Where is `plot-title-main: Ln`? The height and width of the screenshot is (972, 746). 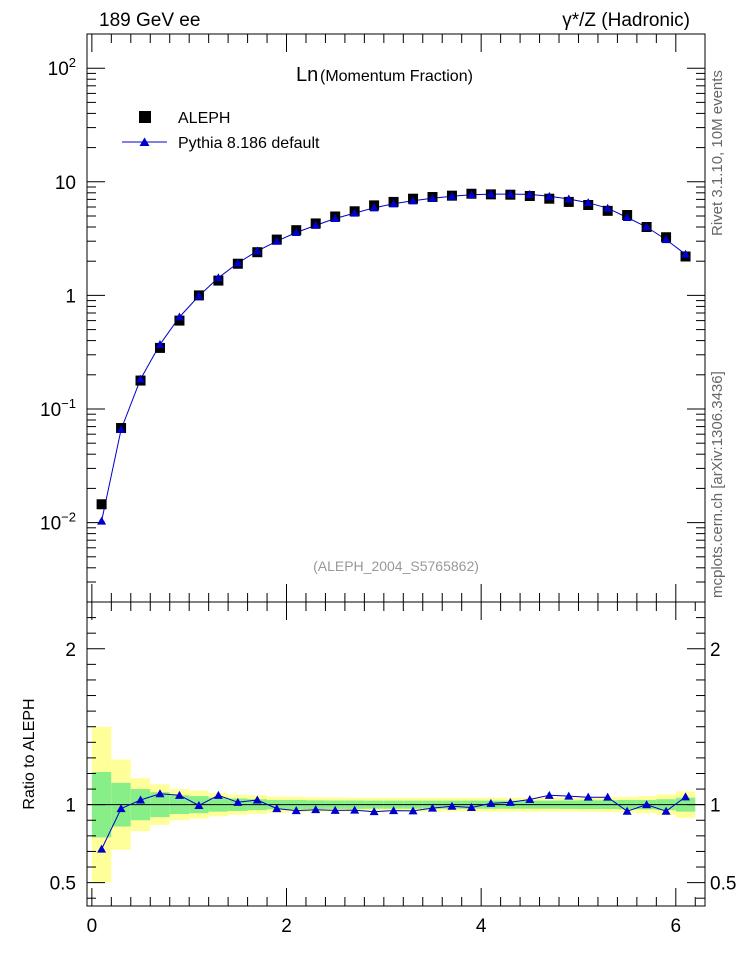
plot-title-main: Ln is located at coordinates (307, 75).